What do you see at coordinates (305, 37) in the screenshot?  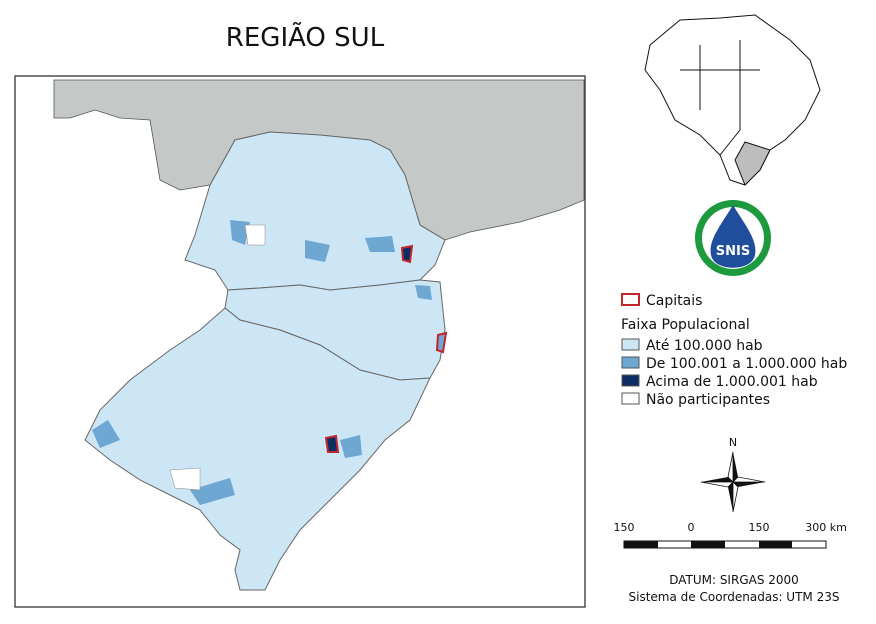 I see `title: REGIÃO SUL` at bounding box center [305, 37].